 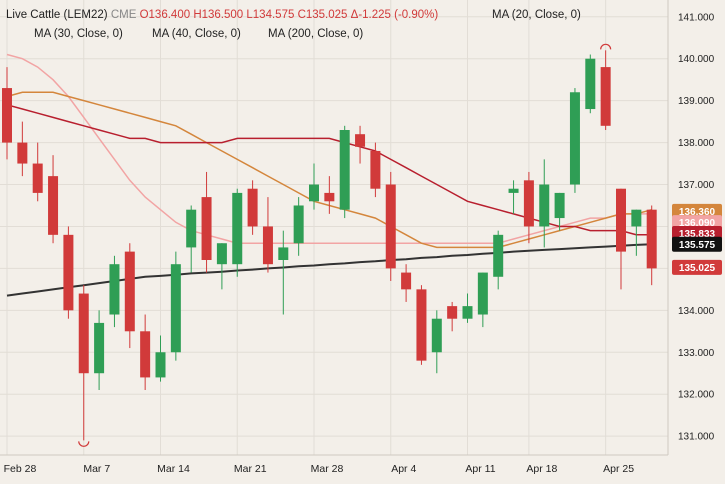 I want to click on x-tick-label: Mar 28, so click(x=327, y=469).